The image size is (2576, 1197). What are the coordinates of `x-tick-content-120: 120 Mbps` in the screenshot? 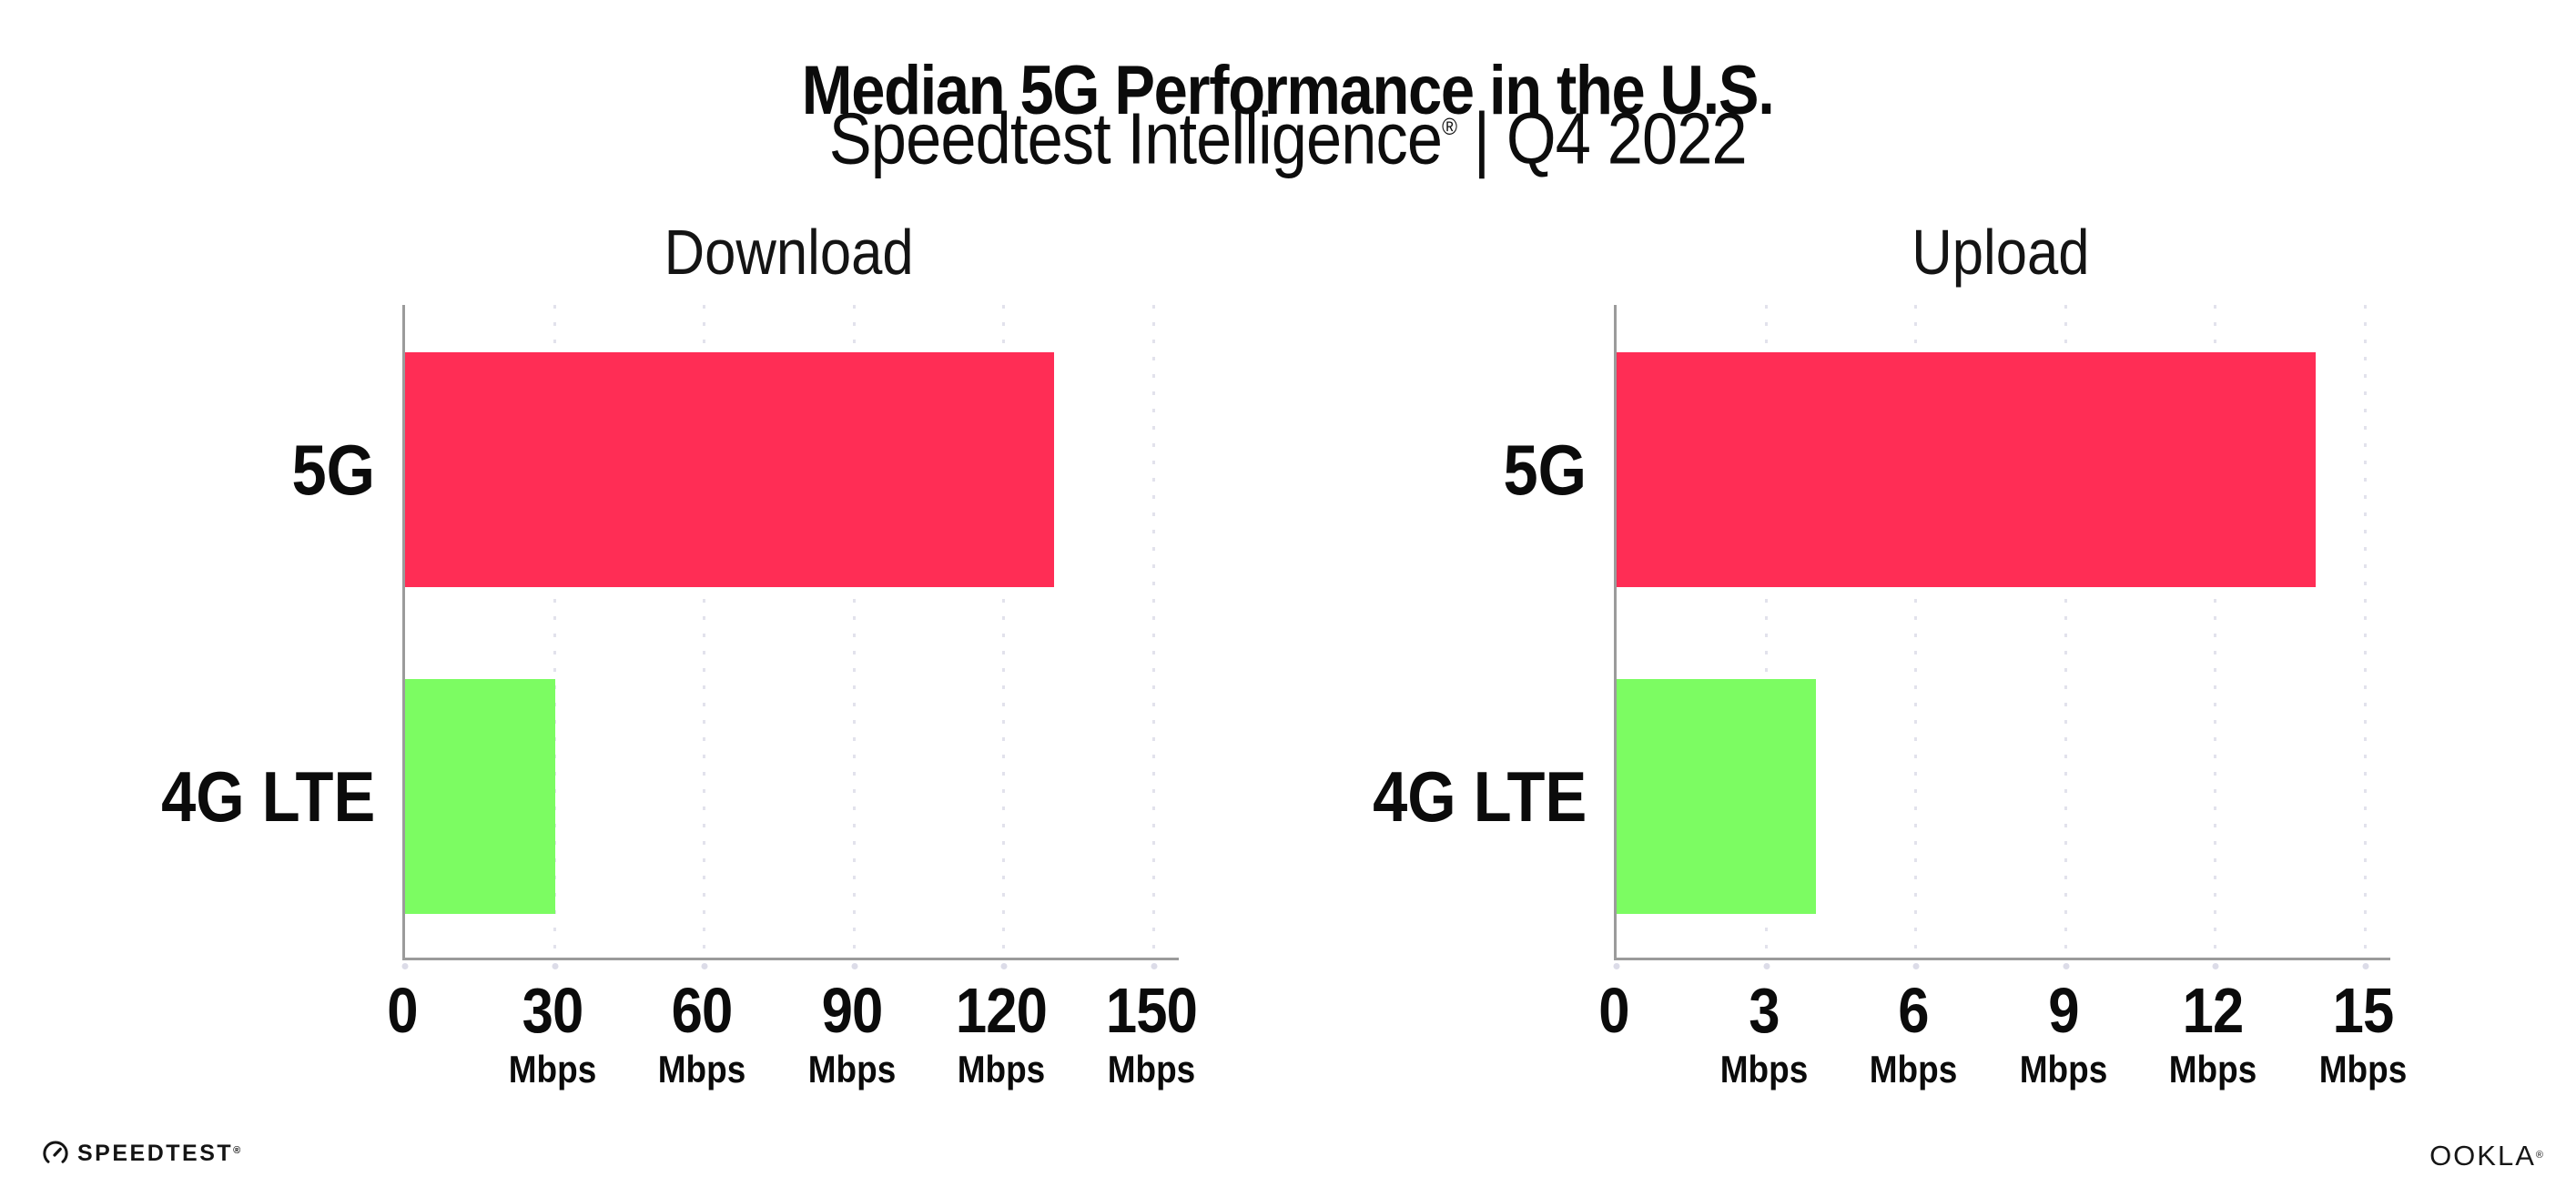 It's located at (1001, 1033).